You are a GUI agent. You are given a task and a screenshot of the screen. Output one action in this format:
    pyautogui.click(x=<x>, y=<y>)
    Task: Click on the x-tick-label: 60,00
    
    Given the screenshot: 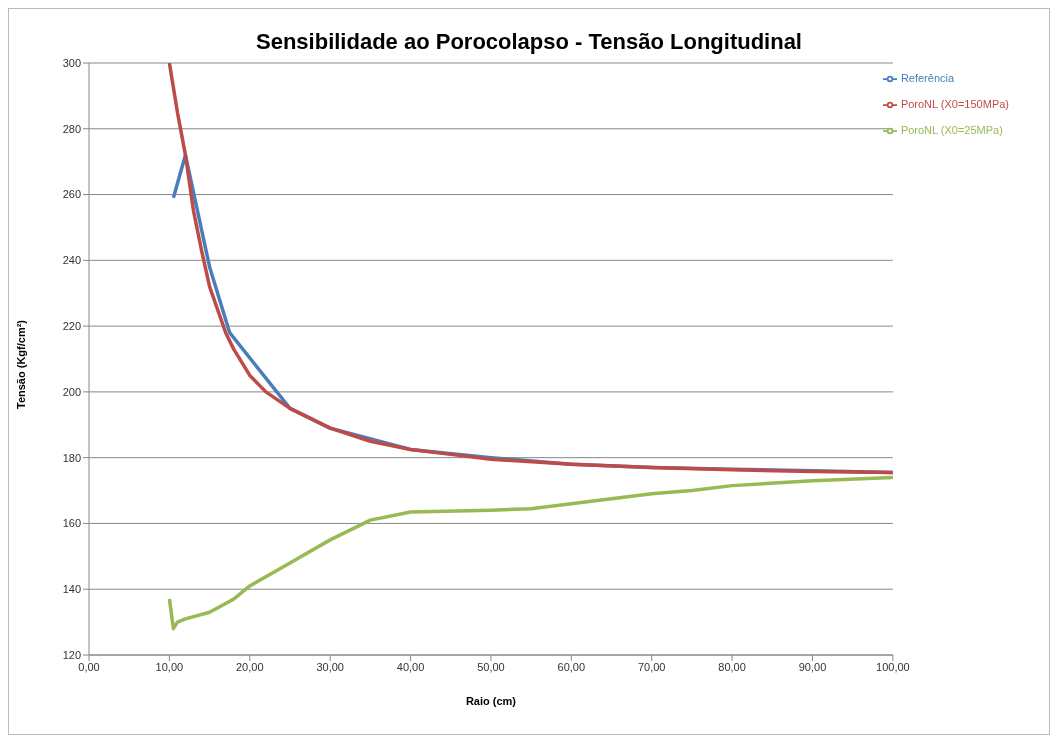 What is the action you would take?
    pyautogui.click(x=571, y=666)
    